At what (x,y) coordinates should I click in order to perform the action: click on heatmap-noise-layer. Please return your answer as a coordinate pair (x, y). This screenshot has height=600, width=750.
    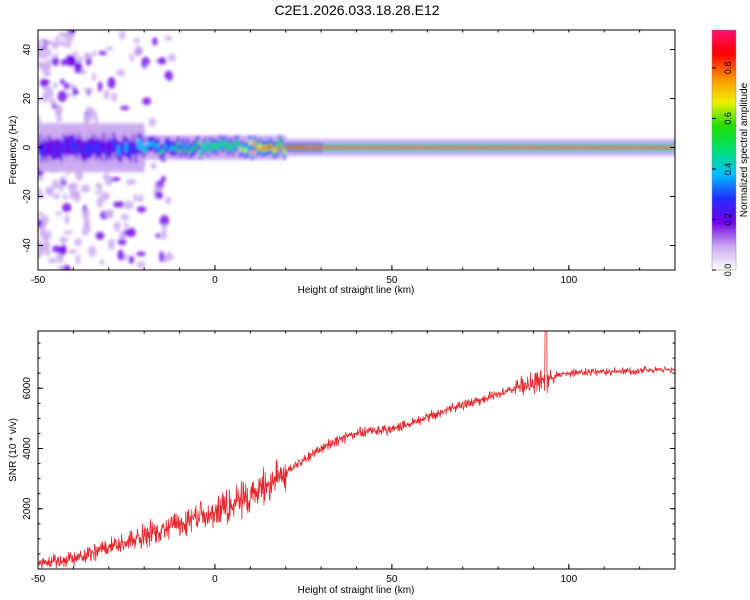
    Looking at the image, I should click on (107, 150).